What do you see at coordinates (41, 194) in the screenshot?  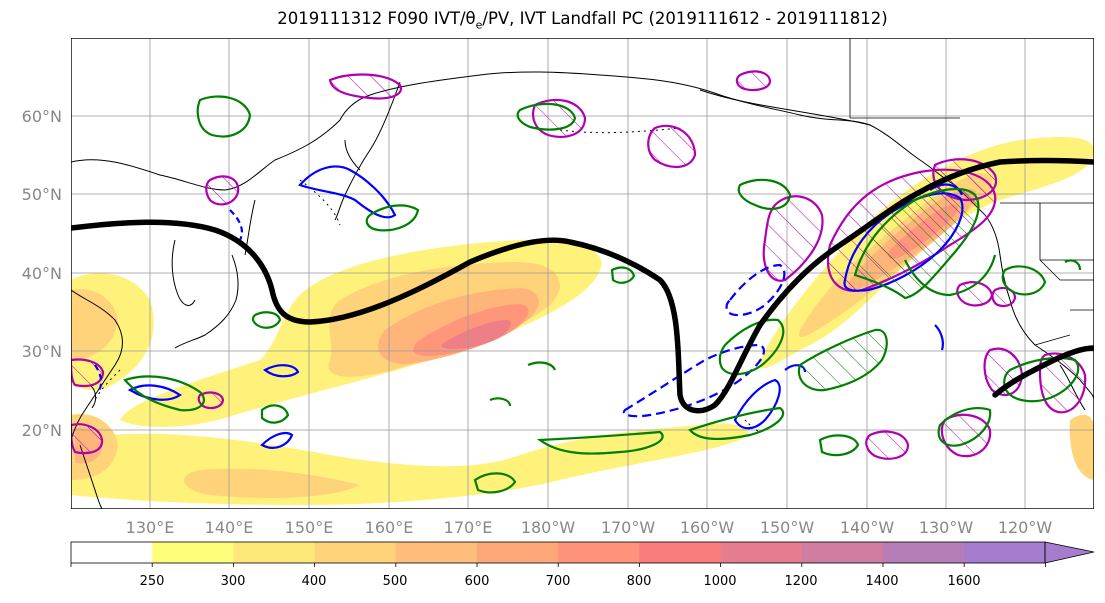 I see `lat-label-50n: 50°N` at bounding box center [41, 194].